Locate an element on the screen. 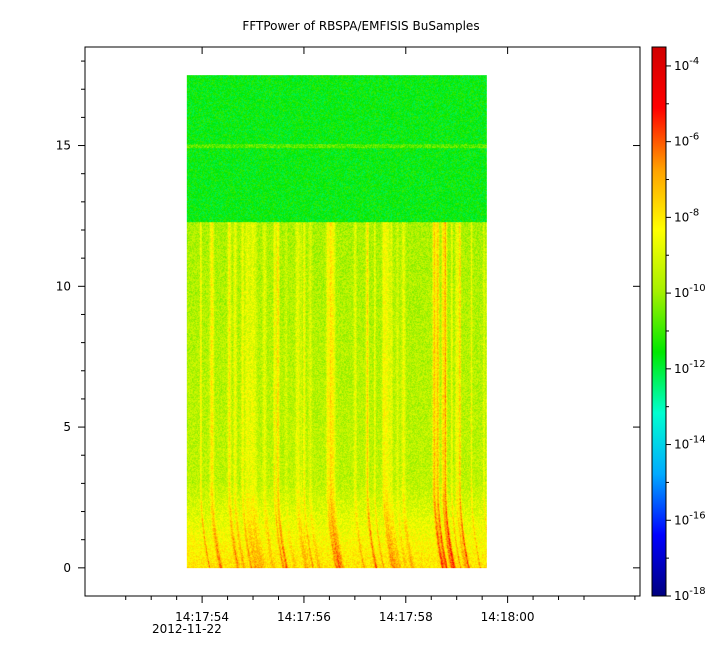 This screenshot has width=724, height=656. colorbar-tick-label: 10⁻¹⁶ is located at coordinates (690, 518).